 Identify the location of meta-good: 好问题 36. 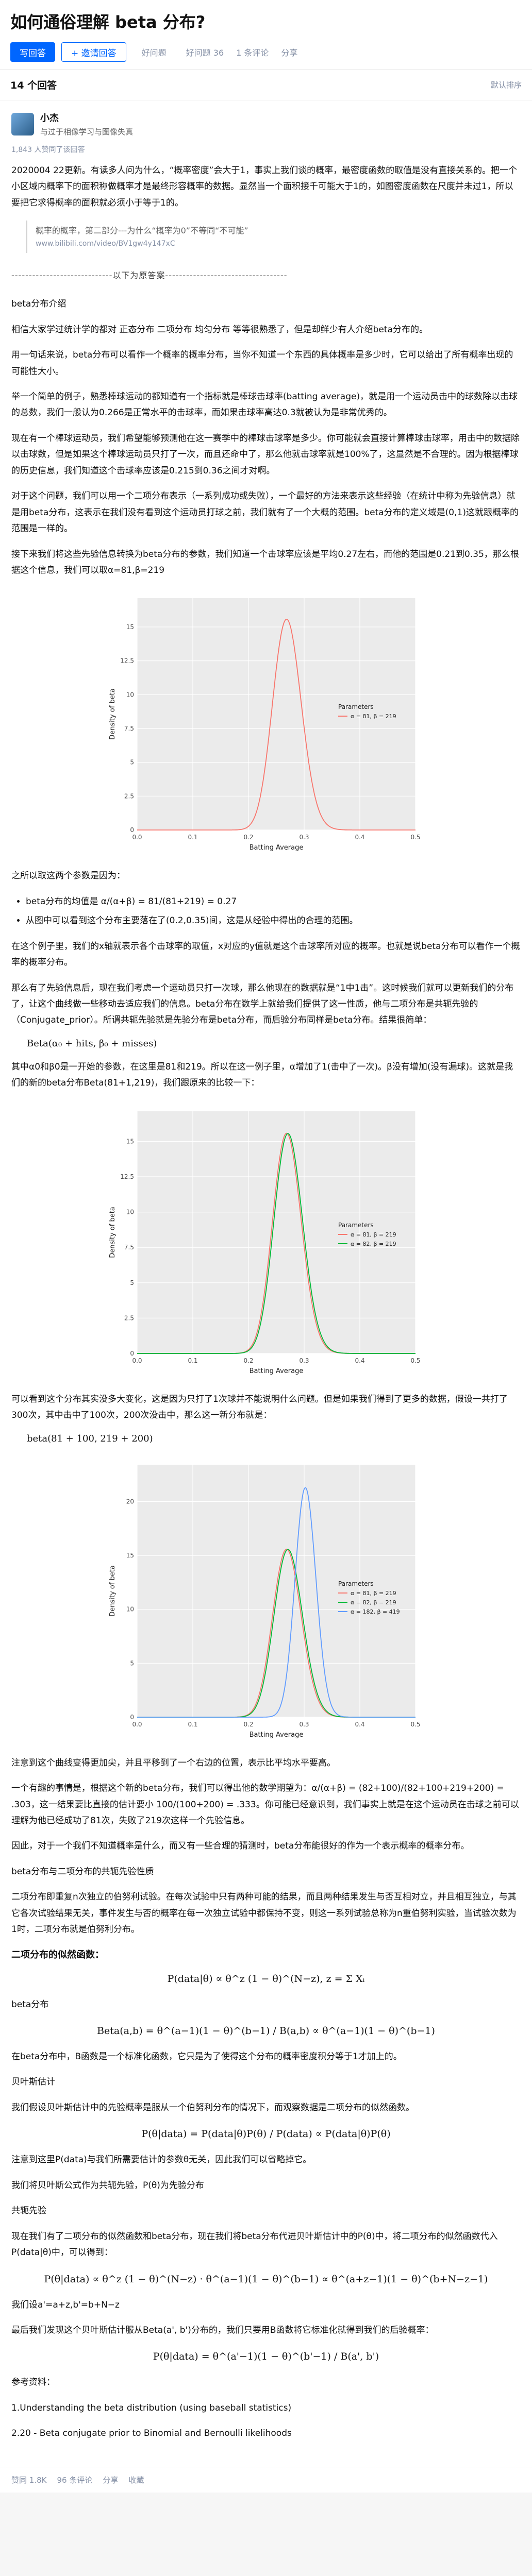
(205, 53).